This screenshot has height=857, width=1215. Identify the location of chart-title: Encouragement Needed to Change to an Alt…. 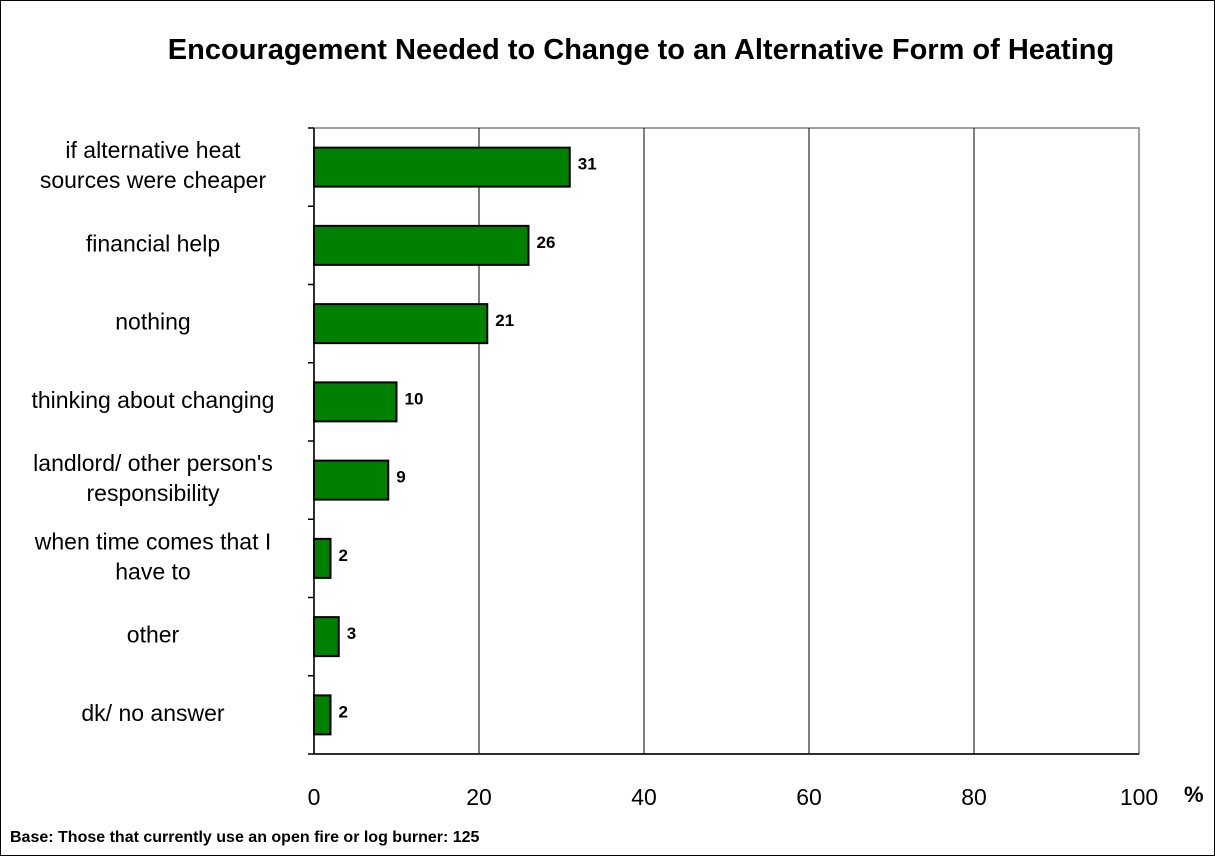
(641, 50).